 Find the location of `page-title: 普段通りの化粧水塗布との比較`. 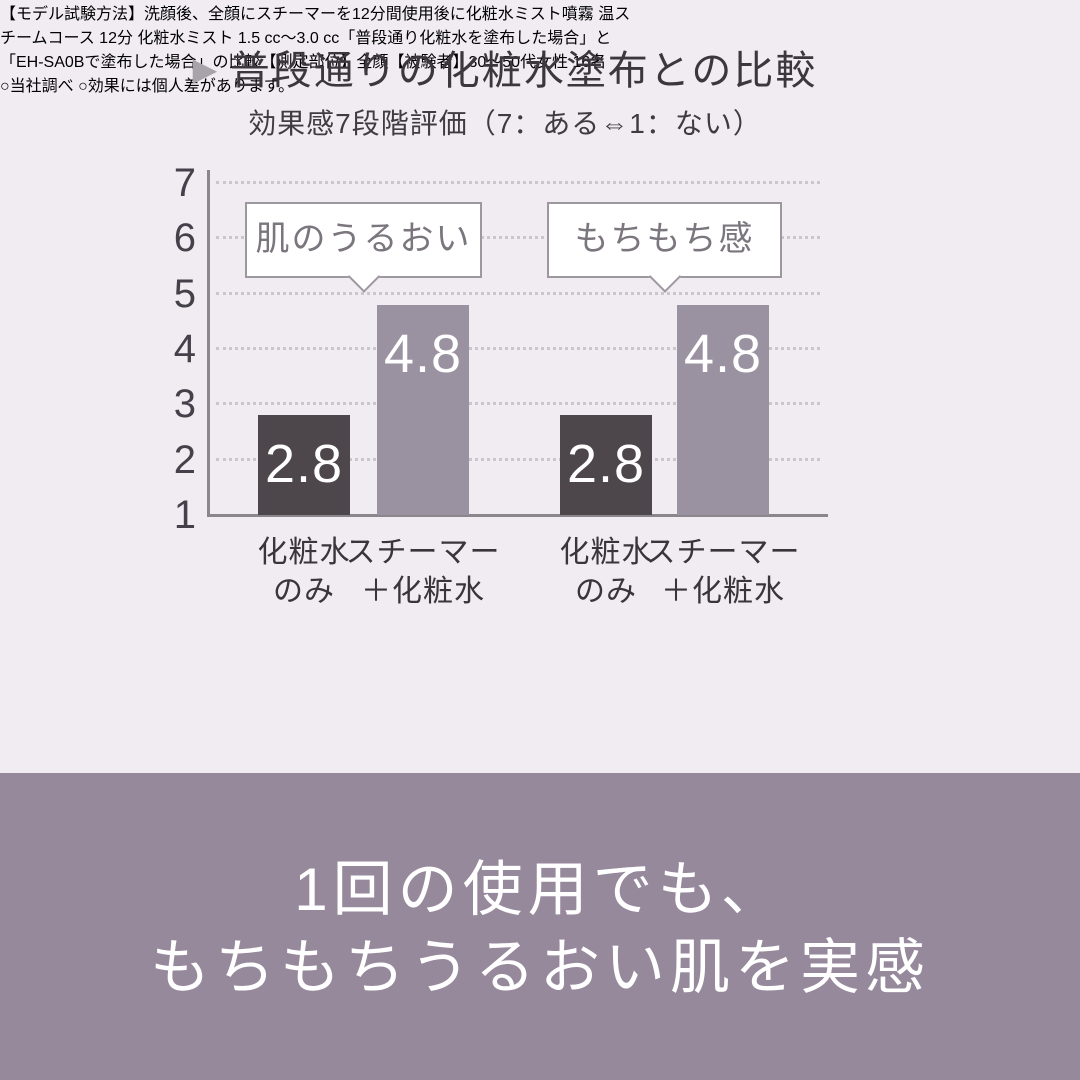

page-title: 普段通りの化粧水塗布との比較 is located at coordinates (523, 71).